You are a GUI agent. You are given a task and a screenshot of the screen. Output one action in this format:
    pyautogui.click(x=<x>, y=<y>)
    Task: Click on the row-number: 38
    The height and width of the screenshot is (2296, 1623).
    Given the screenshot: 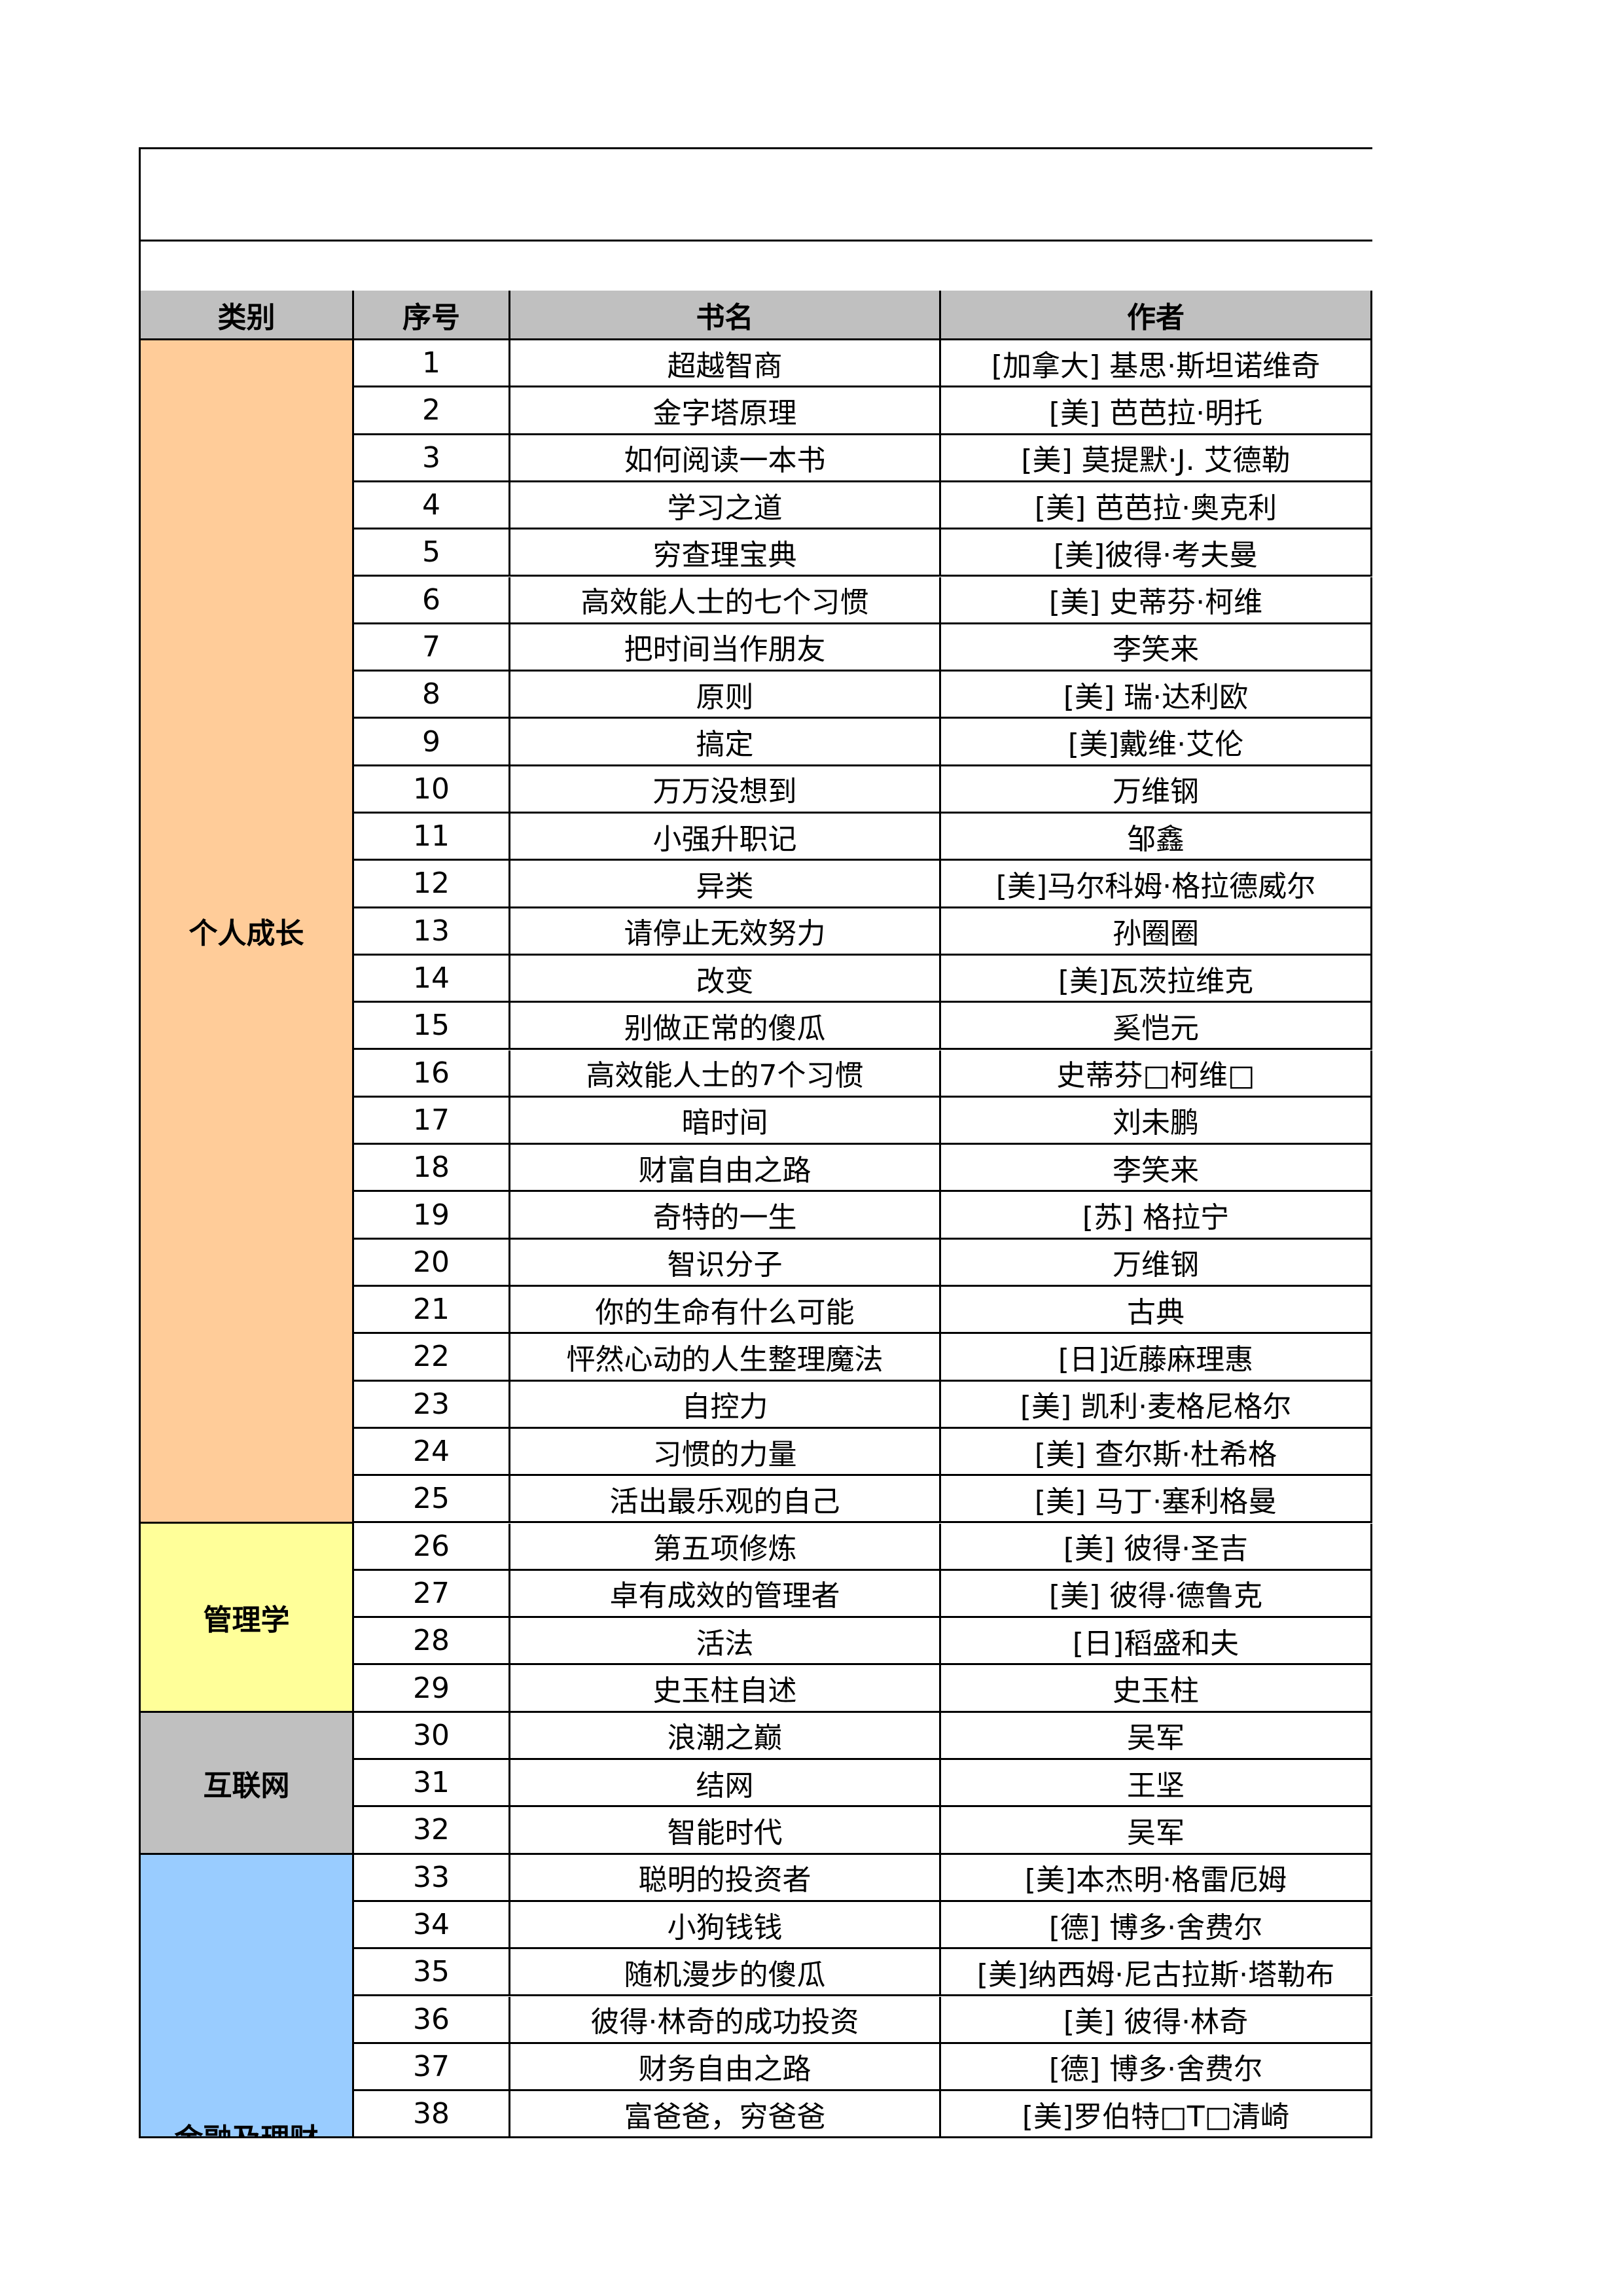 What is the action you would take?
    pyautogui.click(x=432, y=2115)
    